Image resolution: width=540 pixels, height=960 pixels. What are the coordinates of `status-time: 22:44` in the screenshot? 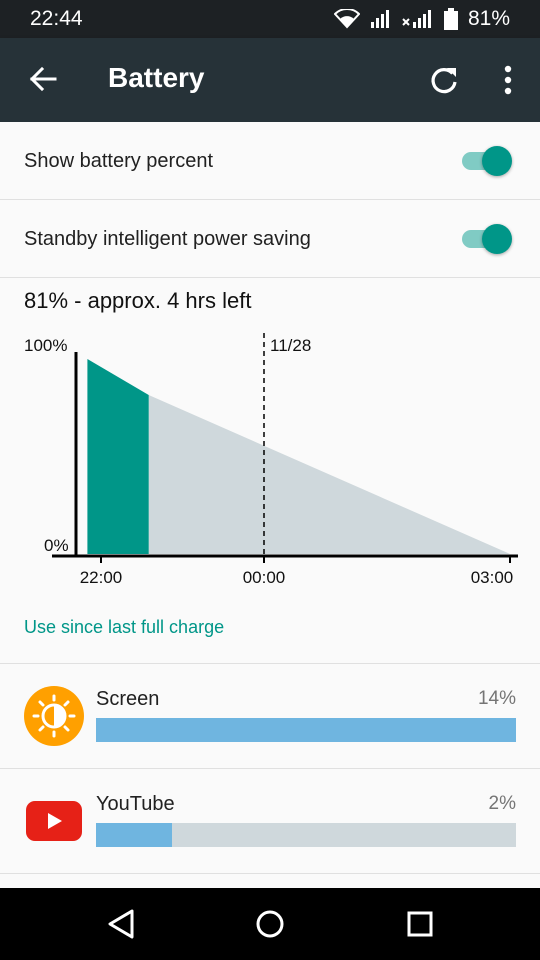 It's located at (56, 18).